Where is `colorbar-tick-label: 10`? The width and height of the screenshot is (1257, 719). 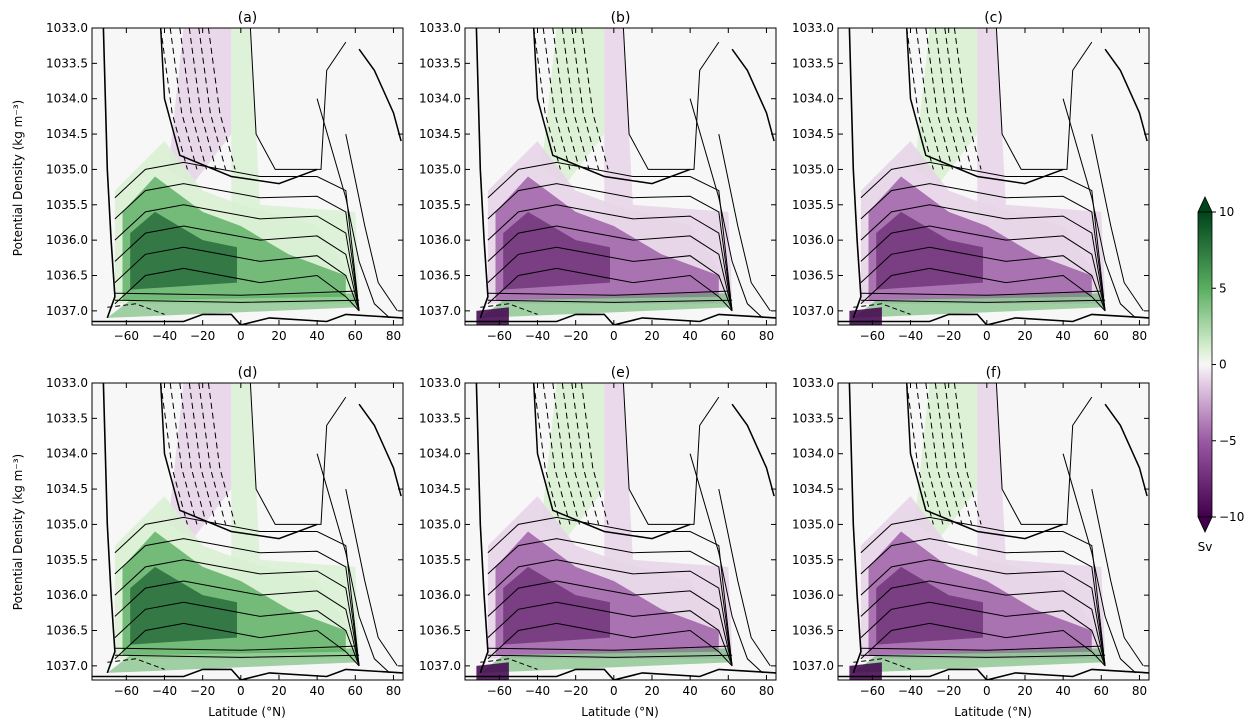
colorbar-tick-label: 10 is located at coordinates (1226, 212).